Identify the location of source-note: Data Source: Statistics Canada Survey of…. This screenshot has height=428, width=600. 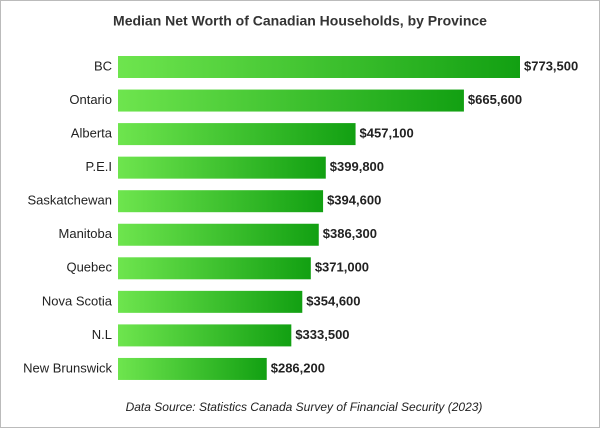
(304, 407).